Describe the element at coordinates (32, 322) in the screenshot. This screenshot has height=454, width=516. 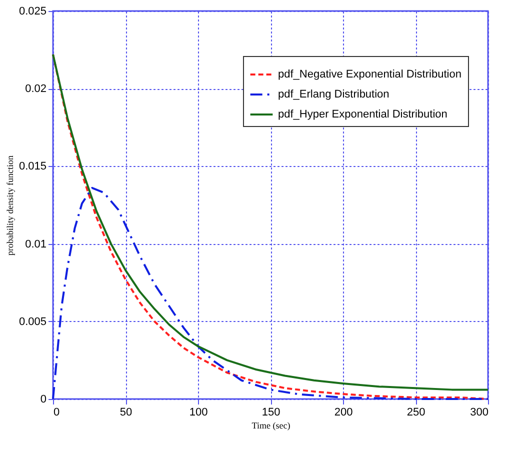
I see `y-tick-label: 0.005` at that location.